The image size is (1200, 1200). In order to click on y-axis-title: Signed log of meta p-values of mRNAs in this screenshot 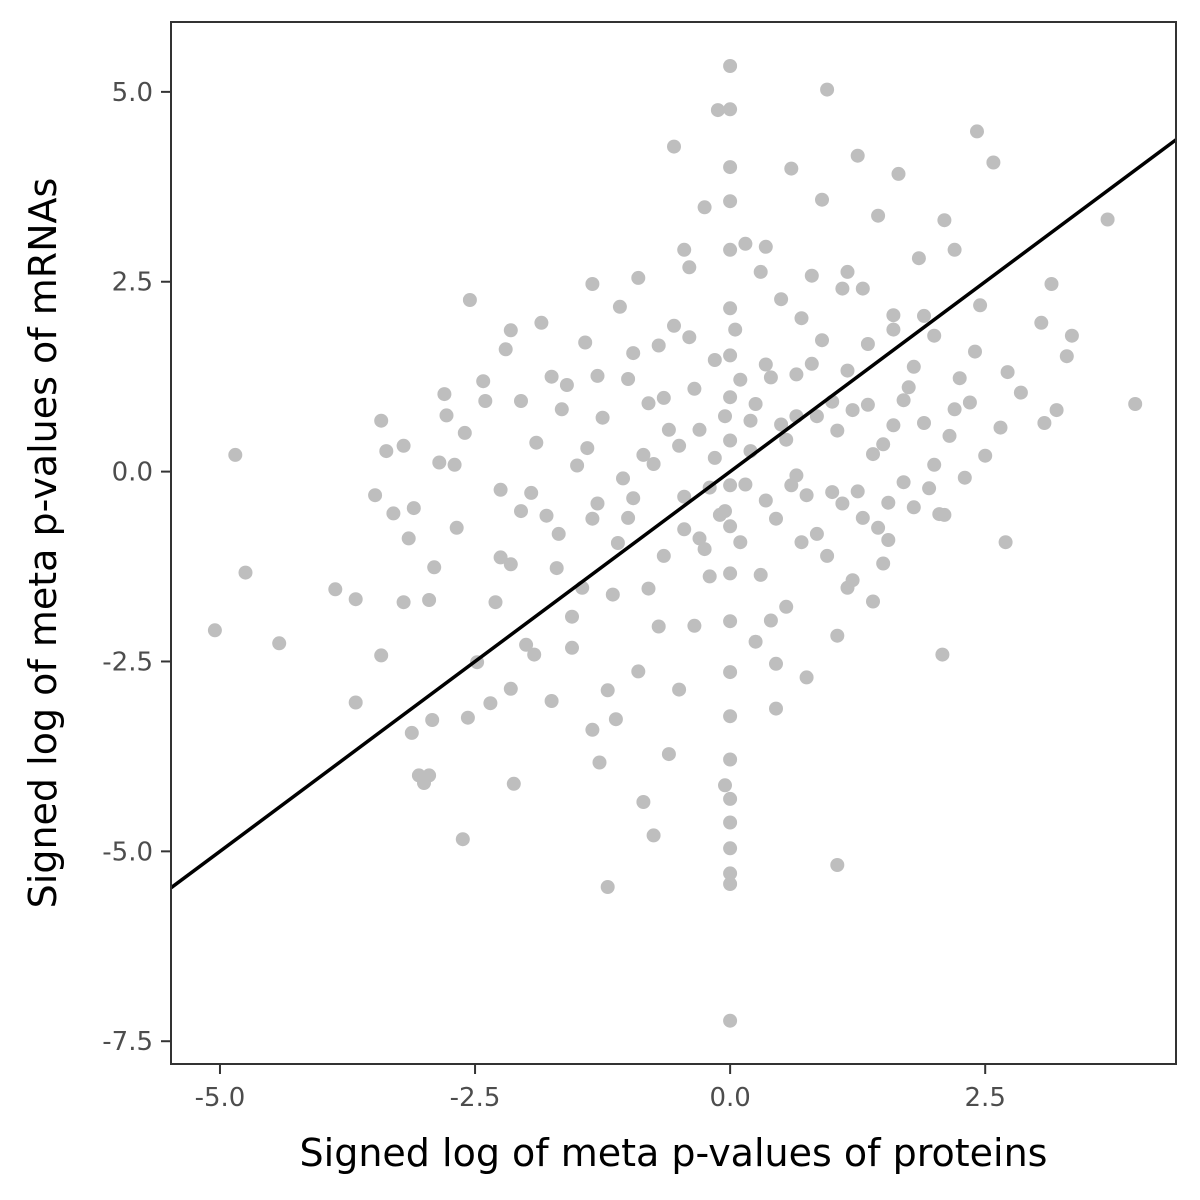, I will do `click(43, 543)`.